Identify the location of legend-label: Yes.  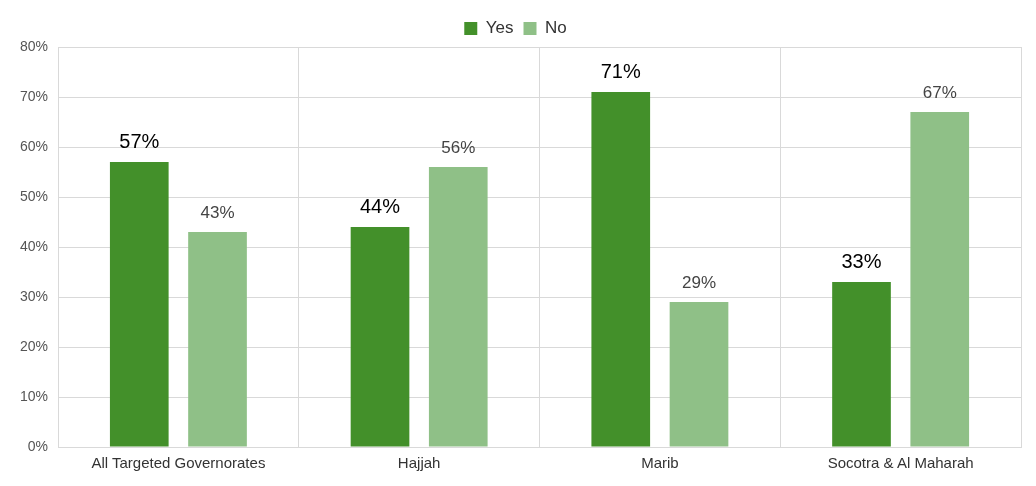
(499, 28).